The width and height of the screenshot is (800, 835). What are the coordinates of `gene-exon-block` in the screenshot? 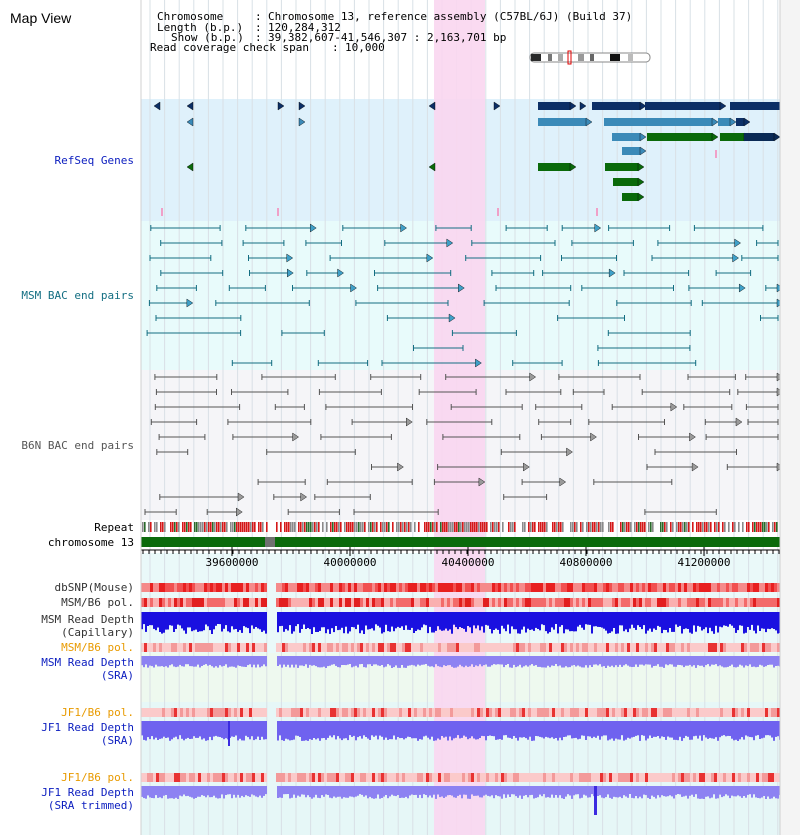 It's located at (554, 167).